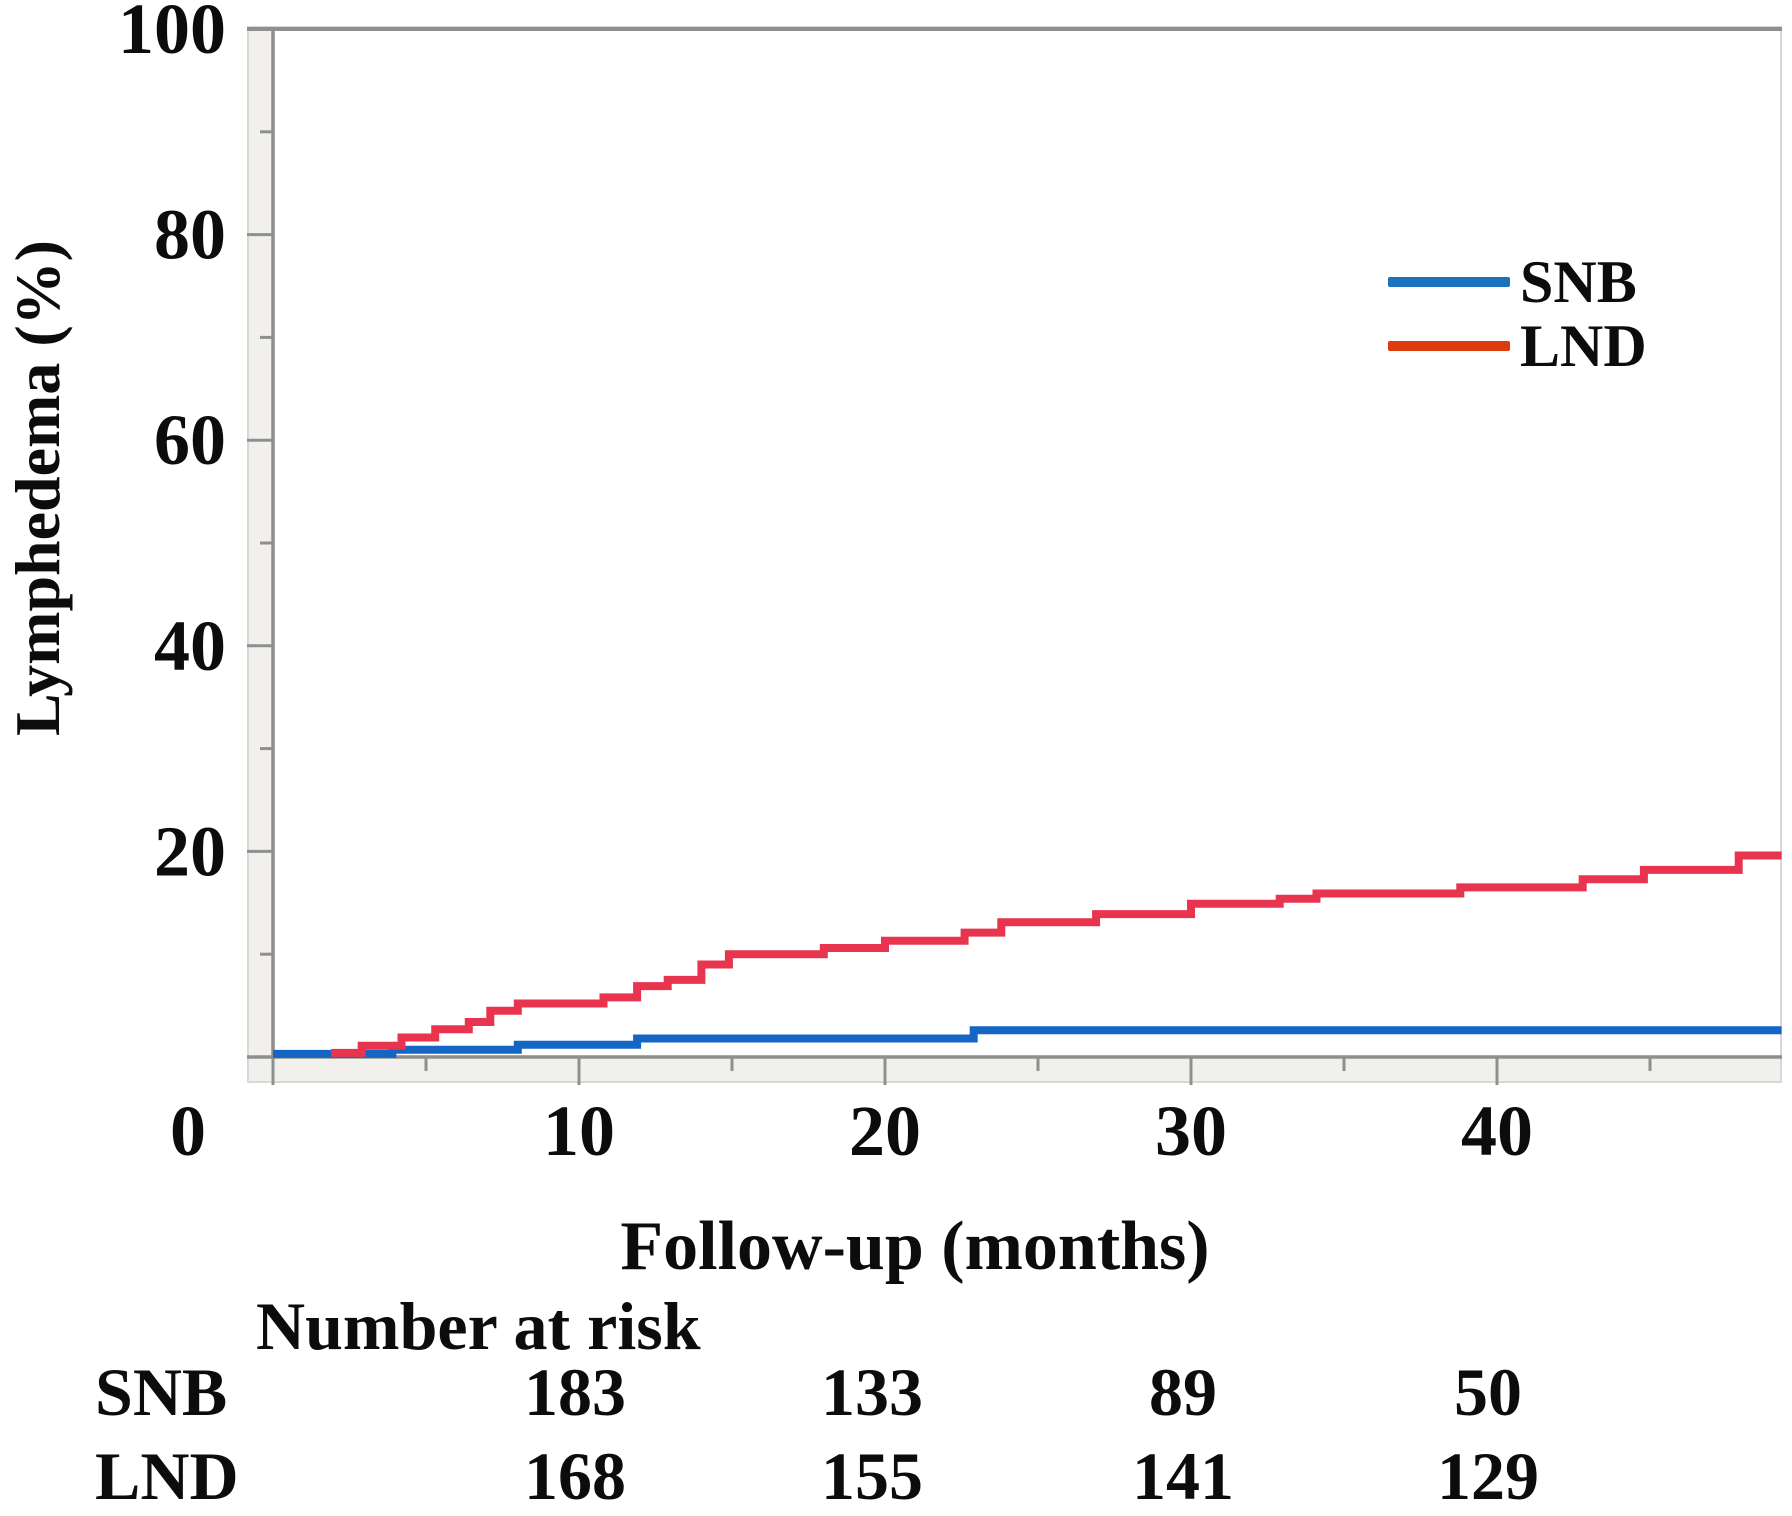 The image size is (1792, 1516). I want to click on at-risk-row-snb: SNB 183 133 89 50, so click(896, 1394).